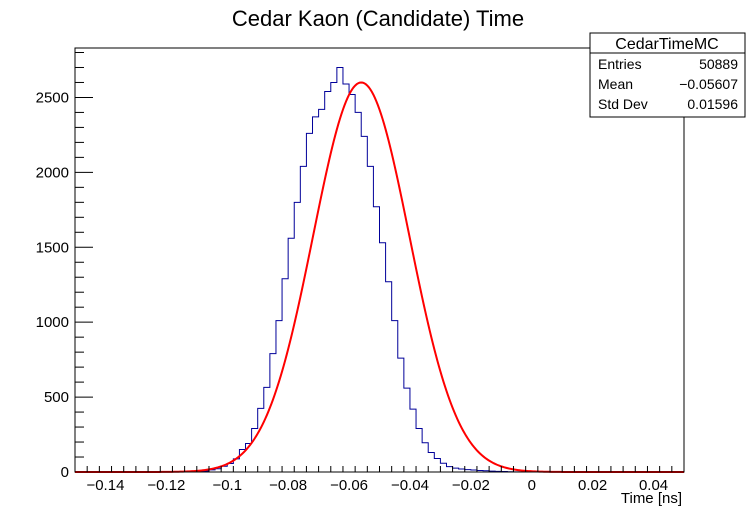  Describe the element at coordinates (52, 97) in the screenshot. I see `y-tick-label: 2500` at that location.